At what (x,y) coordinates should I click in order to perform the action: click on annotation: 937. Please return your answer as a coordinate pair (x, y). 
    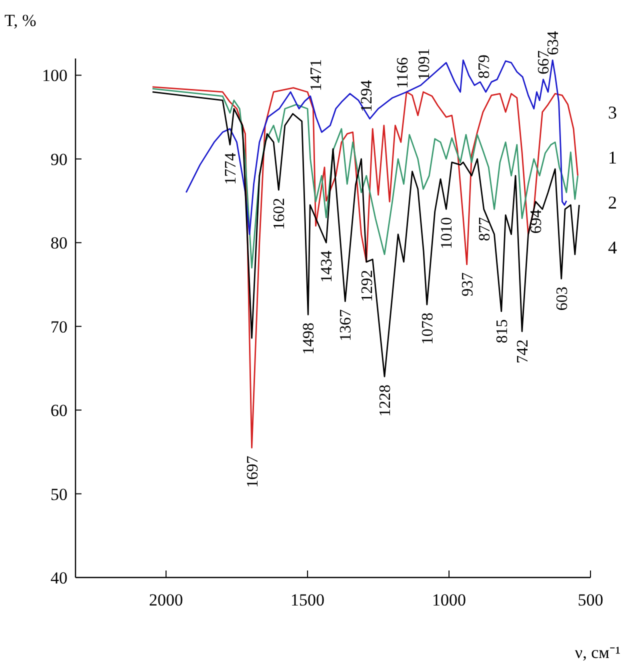
    Looking at the image, I should click on (467, 284).